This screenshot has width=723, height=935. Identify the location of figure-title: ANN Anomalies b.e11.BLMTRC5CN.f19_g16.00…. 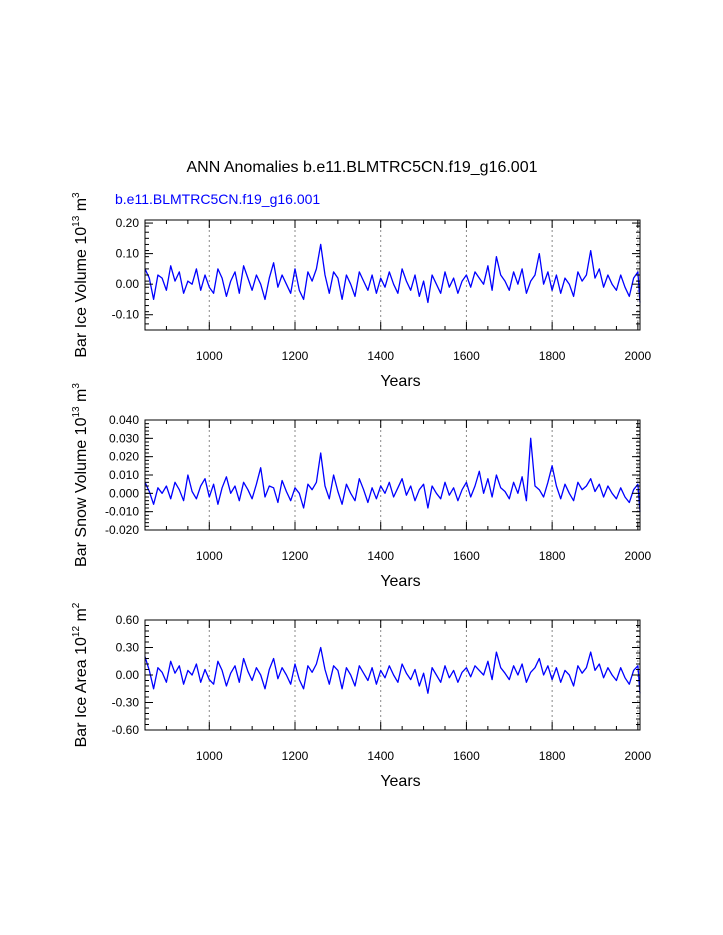
(362, 167).